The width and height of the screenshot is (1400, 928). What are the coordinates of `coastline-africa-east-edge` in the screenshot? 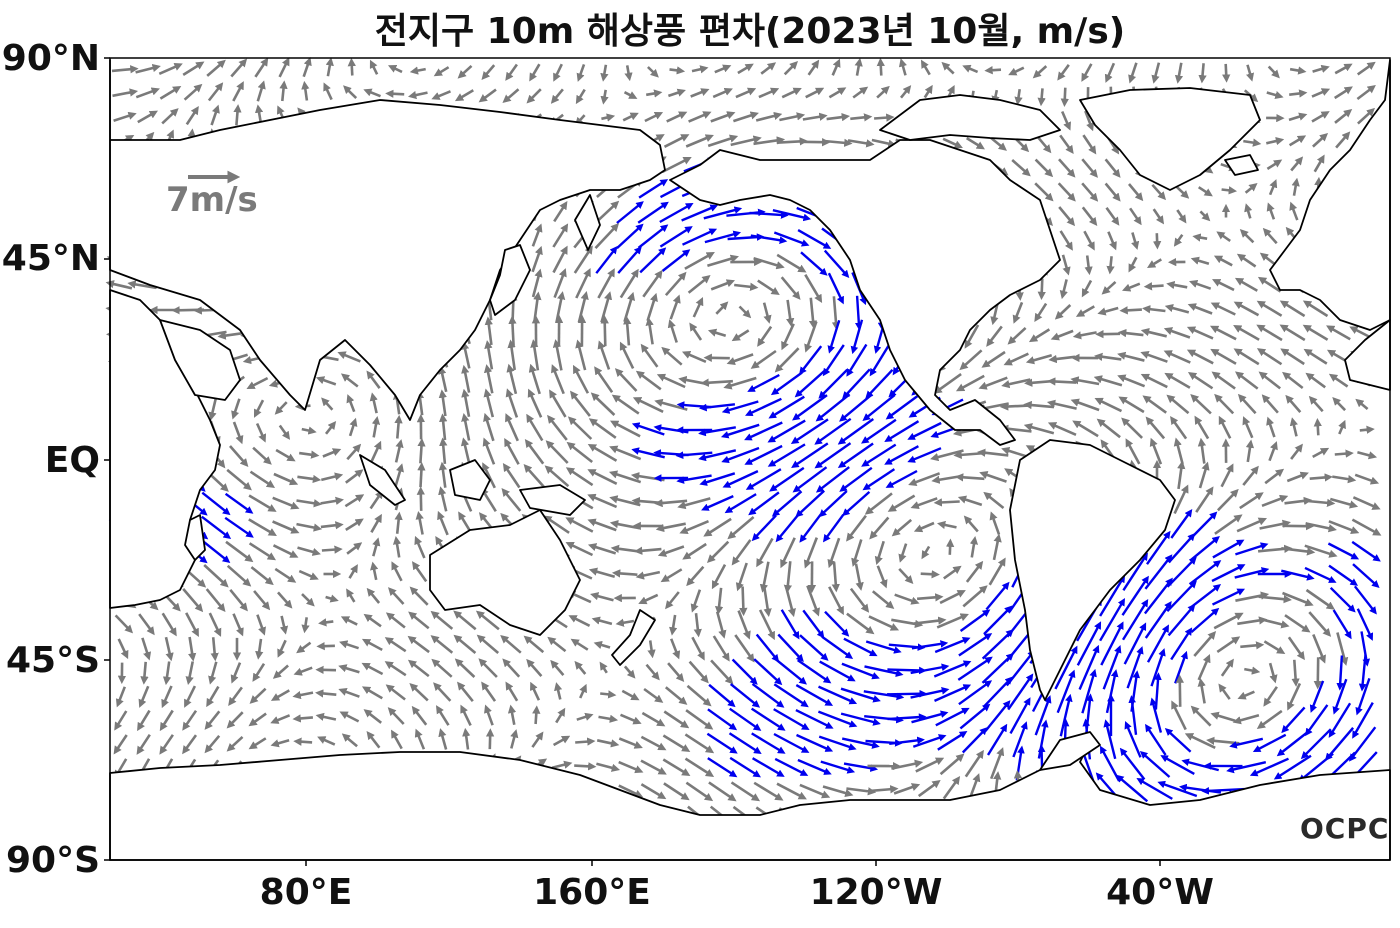 It's located at (1367, 355).